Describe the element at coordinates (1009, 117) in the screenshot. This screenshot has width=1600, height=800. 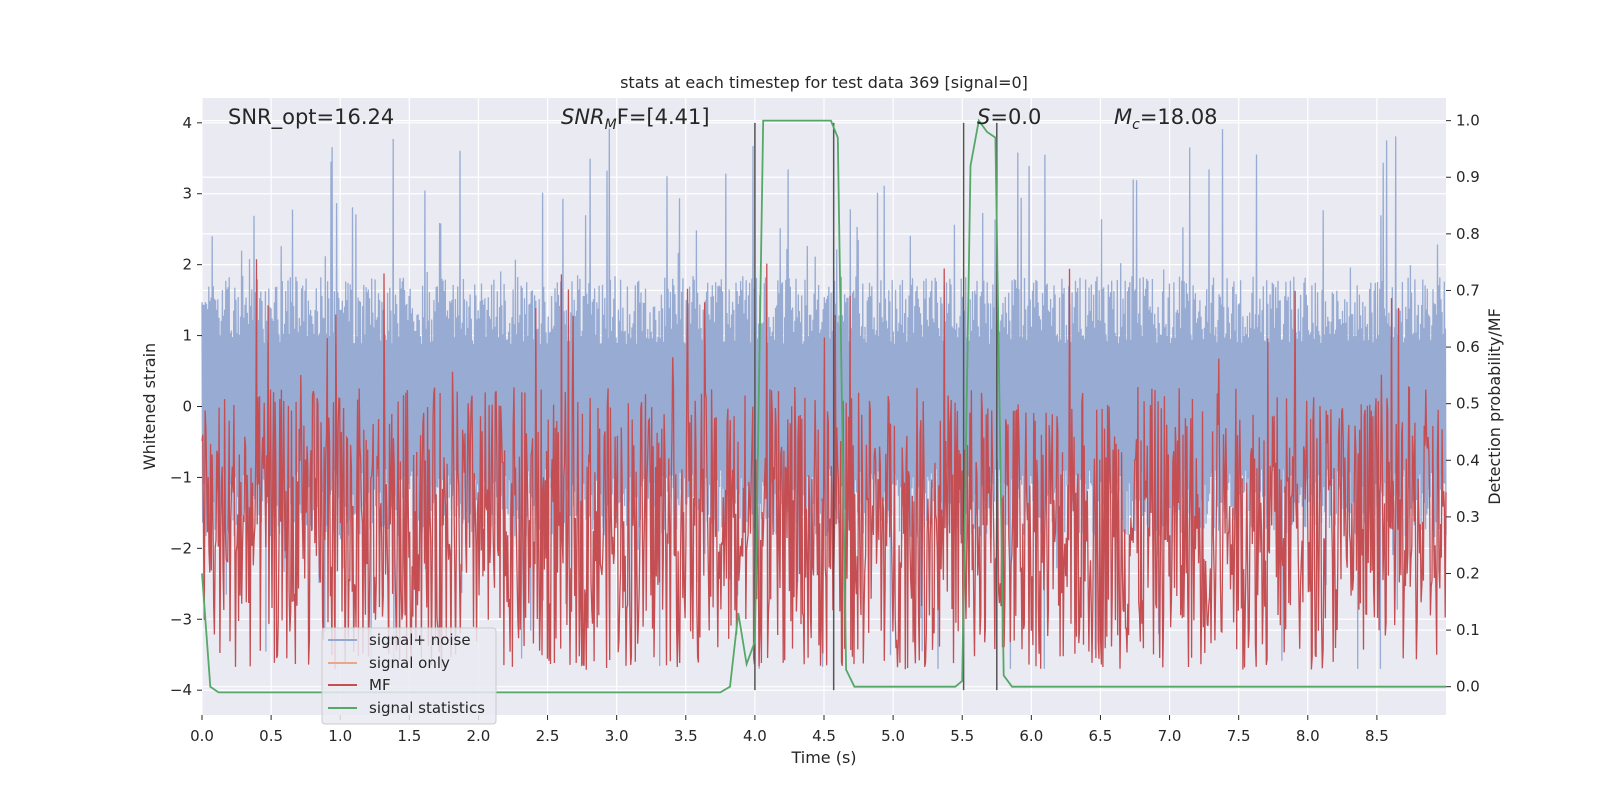
I see `annotation-s-value: S=0.0` at that location.